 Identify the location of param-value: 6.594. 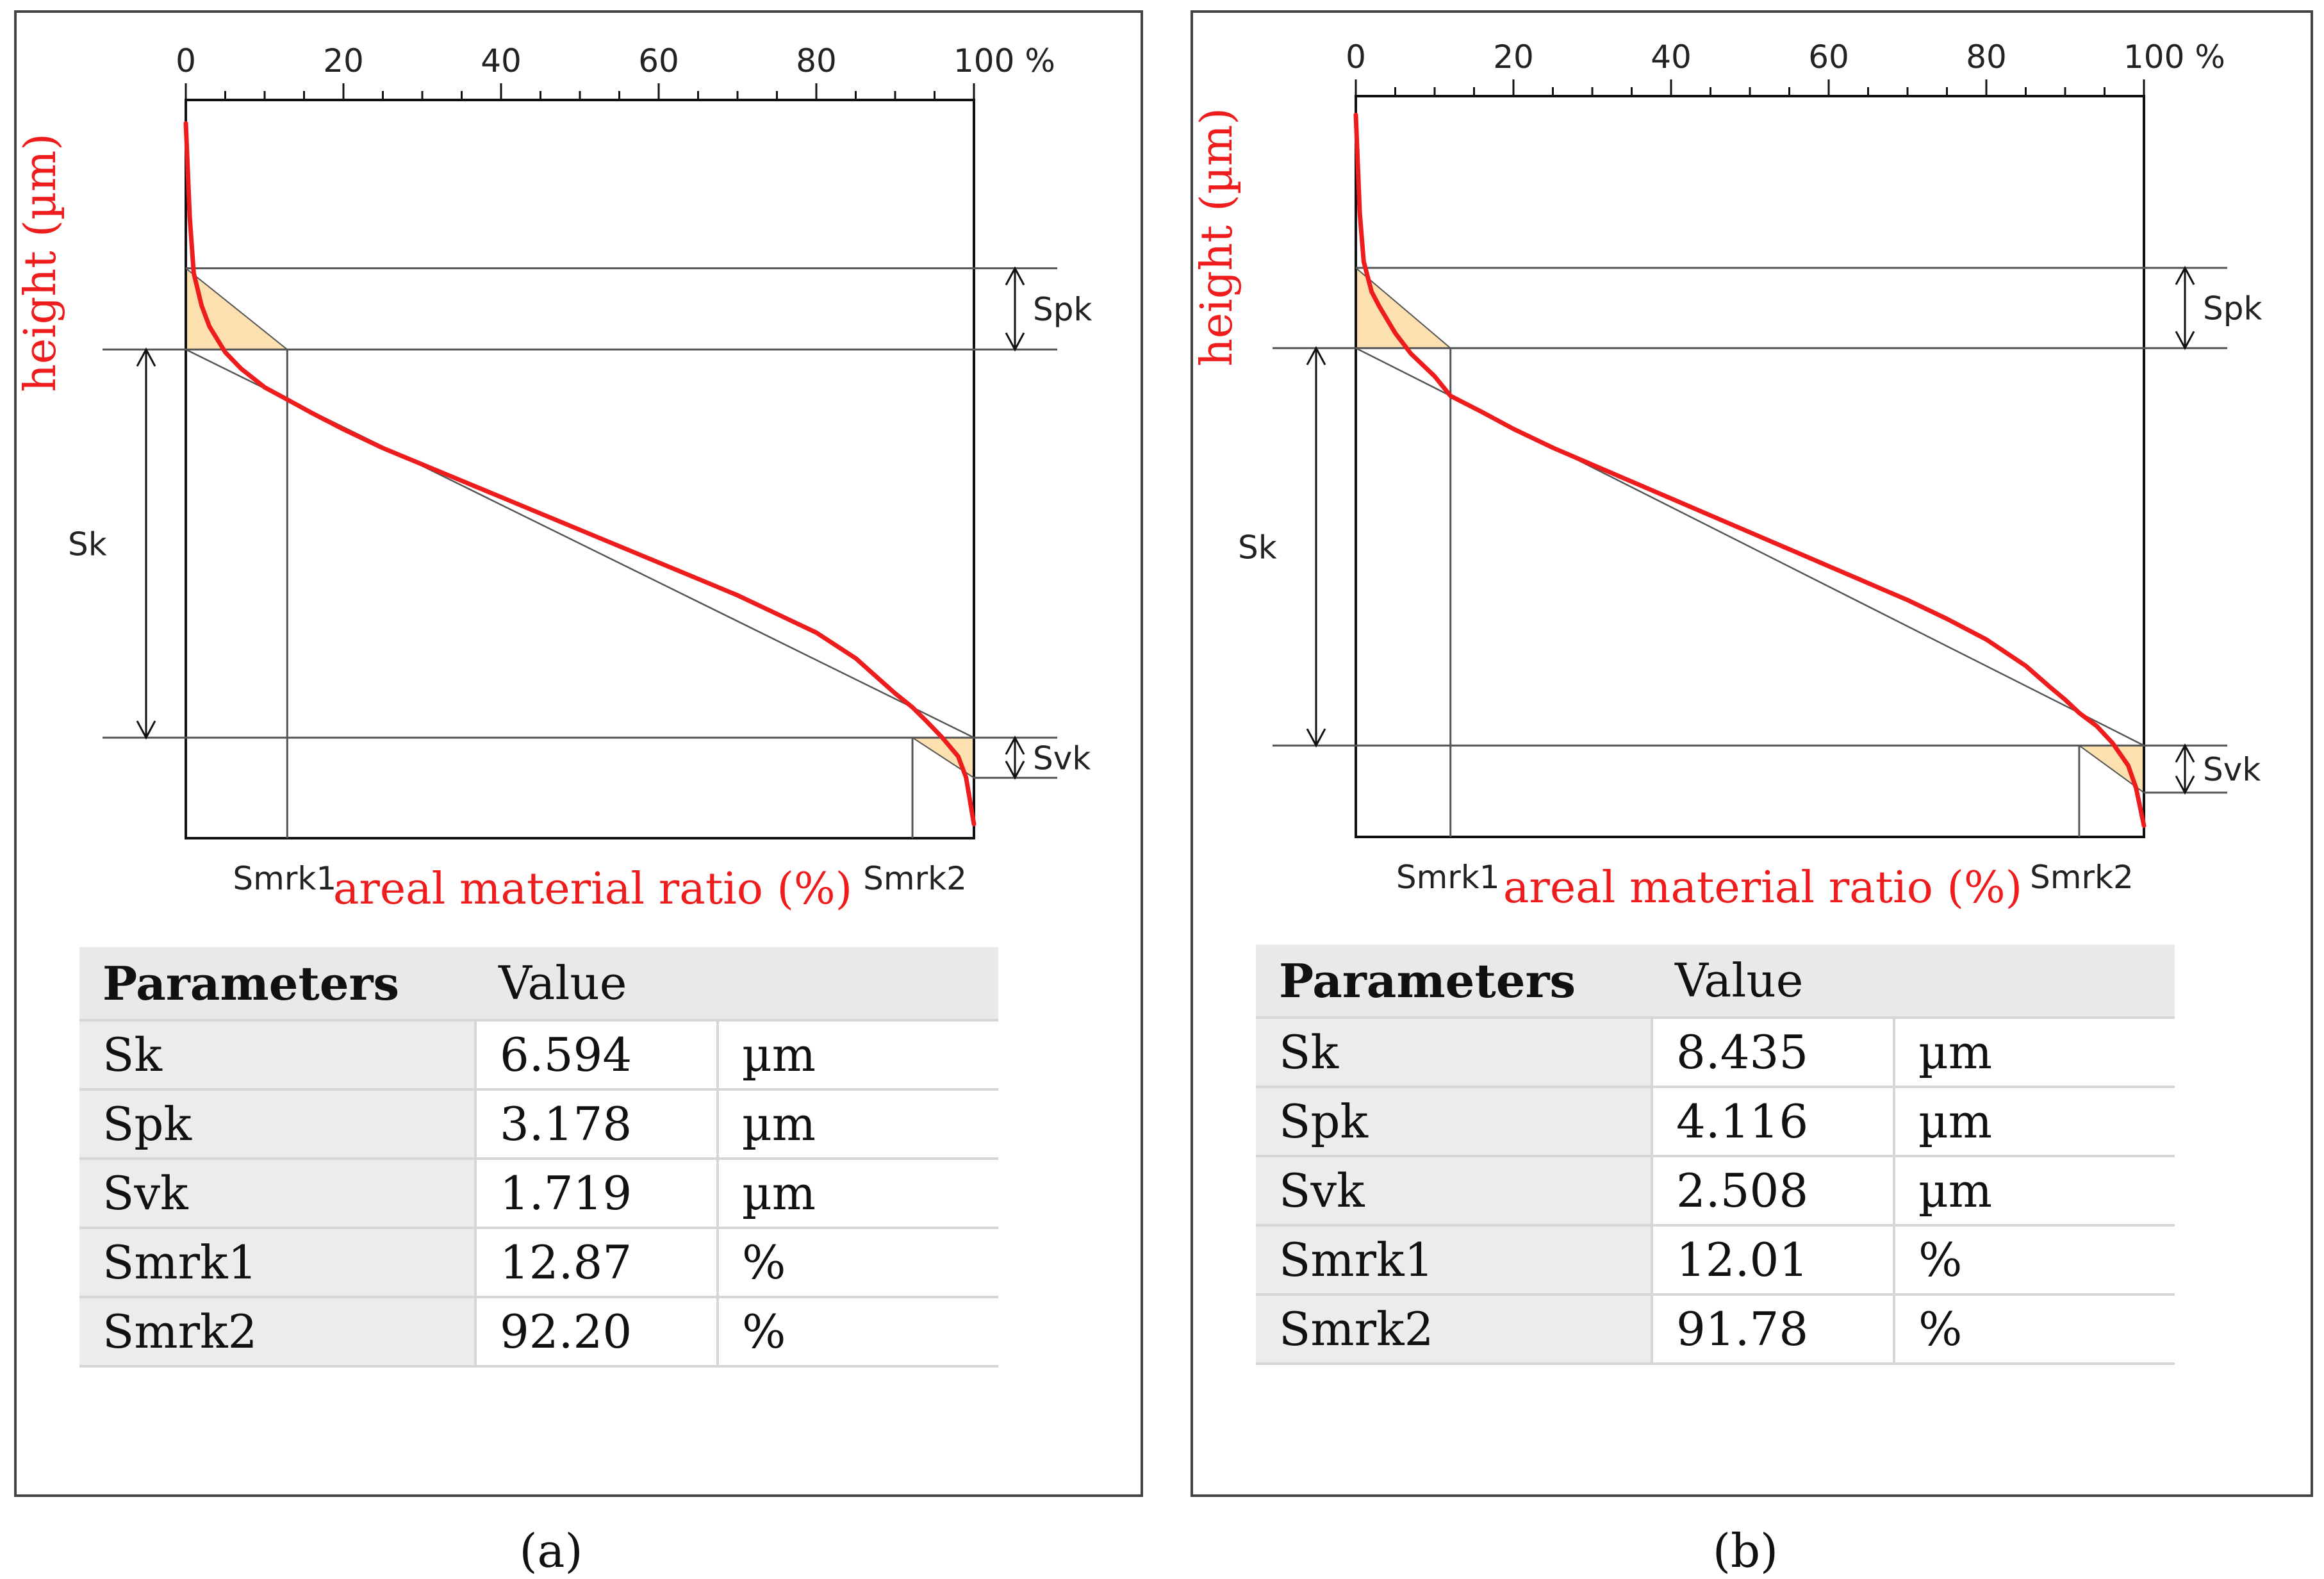
(596, 1055).